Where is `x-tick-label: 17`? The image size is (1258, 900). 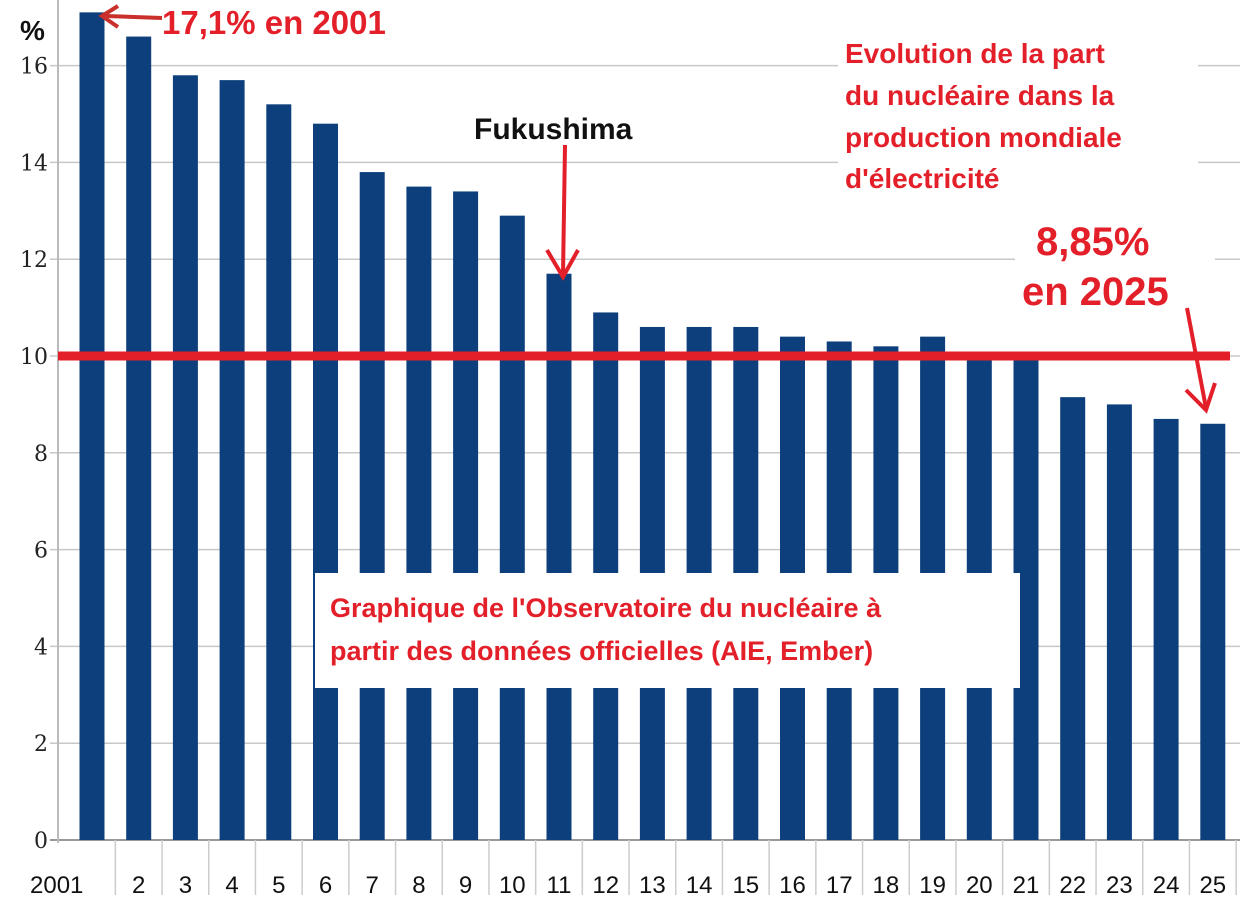
x-tick-label: 17 is located at coordinates (839, 885).